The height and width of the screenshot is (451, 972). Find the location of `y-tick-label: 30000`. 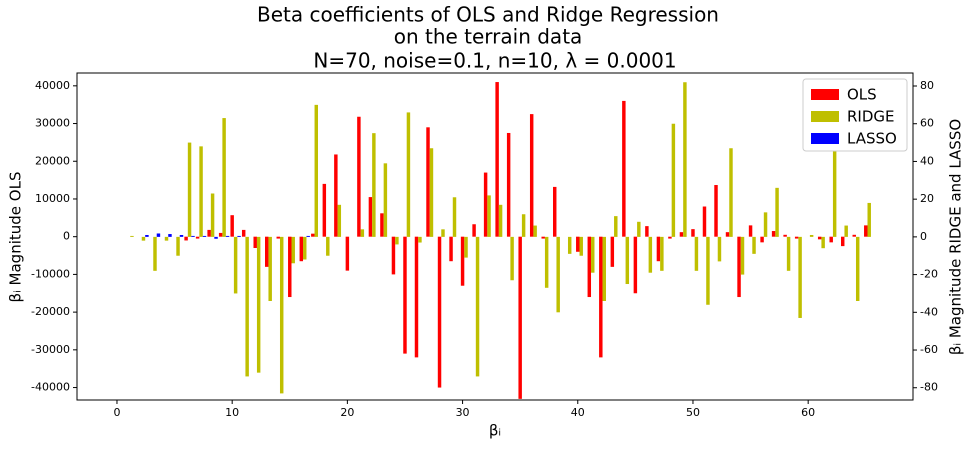

y-tick-label: 30000 is located at coordinates (52, 123).